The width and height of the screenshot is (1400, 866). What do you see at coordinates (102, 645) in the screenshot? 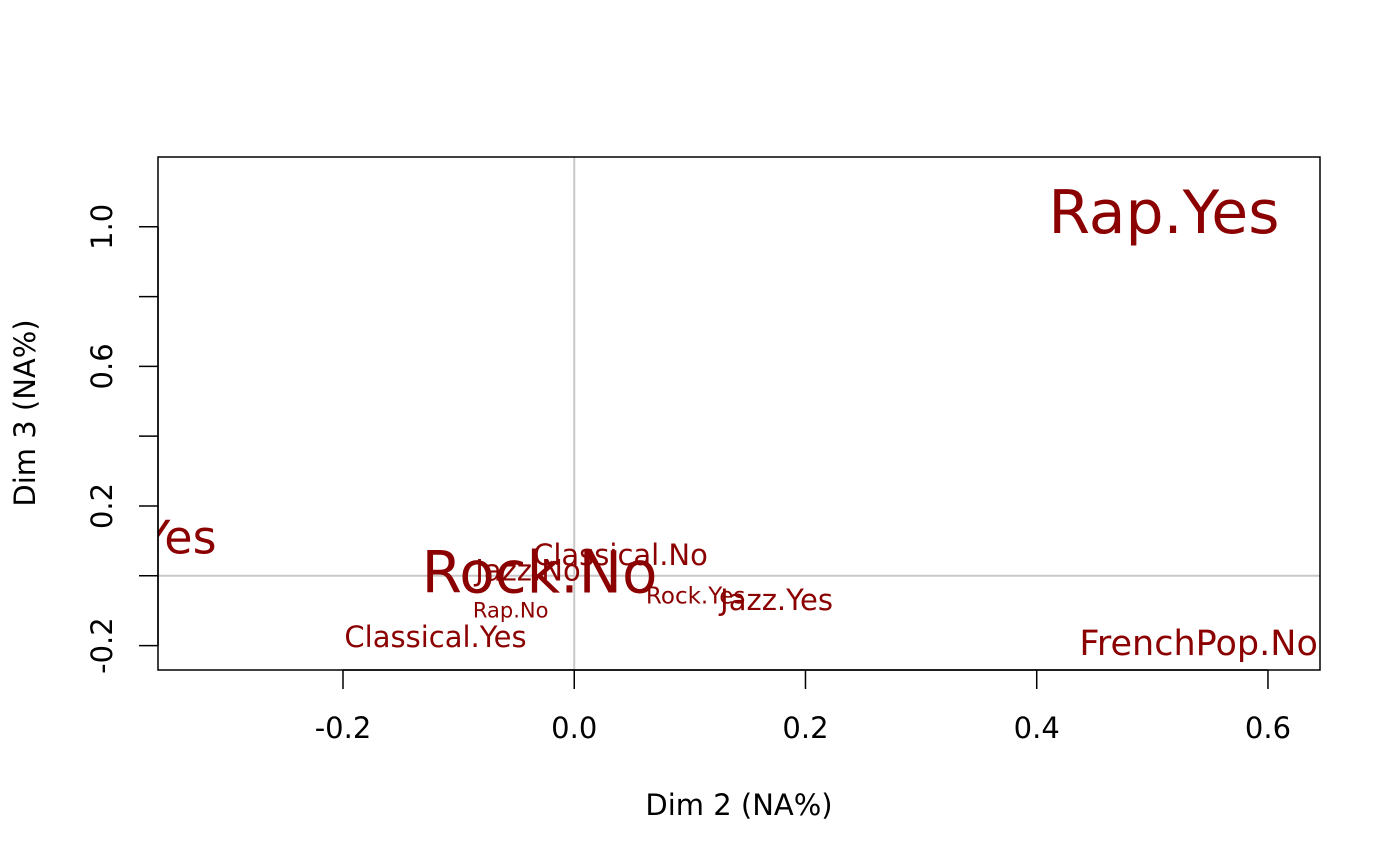
I see `y-tick-label: -0.2` at bounding box center [102, 645].